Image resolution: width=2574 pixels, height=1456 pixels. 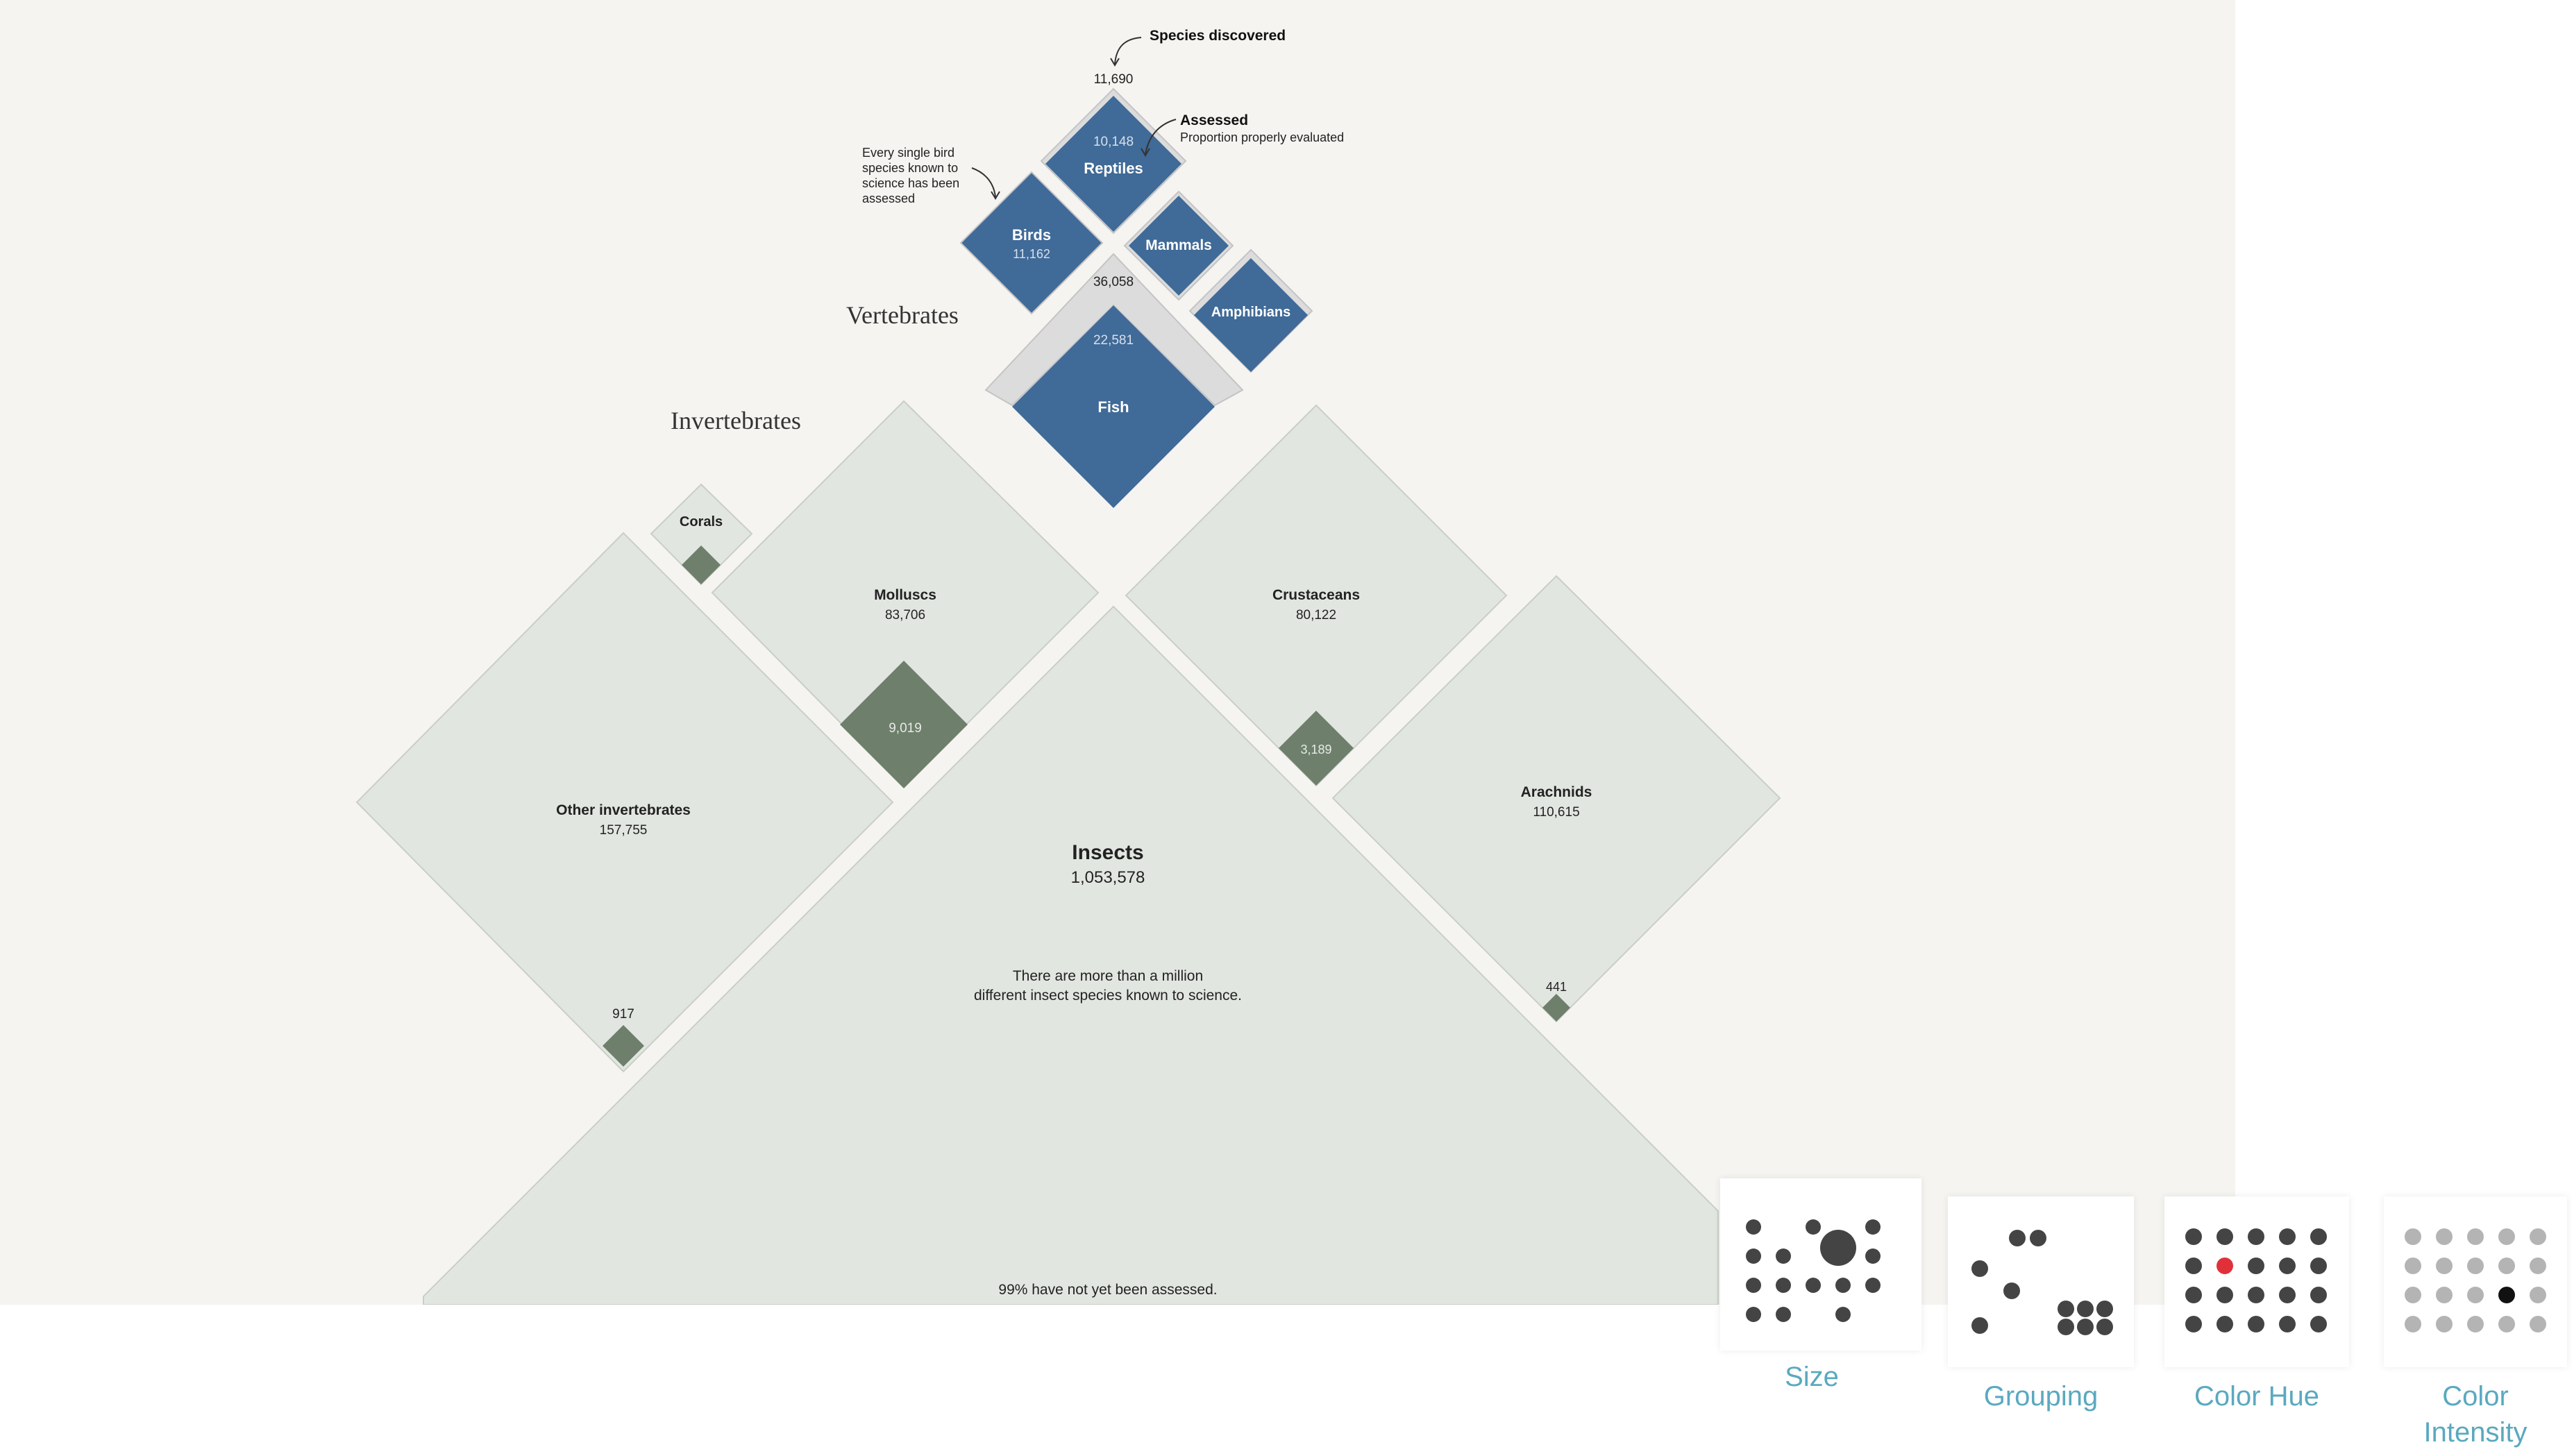 I want to click on amphibians-label: Amphibians, so click(x=1251, y=312).